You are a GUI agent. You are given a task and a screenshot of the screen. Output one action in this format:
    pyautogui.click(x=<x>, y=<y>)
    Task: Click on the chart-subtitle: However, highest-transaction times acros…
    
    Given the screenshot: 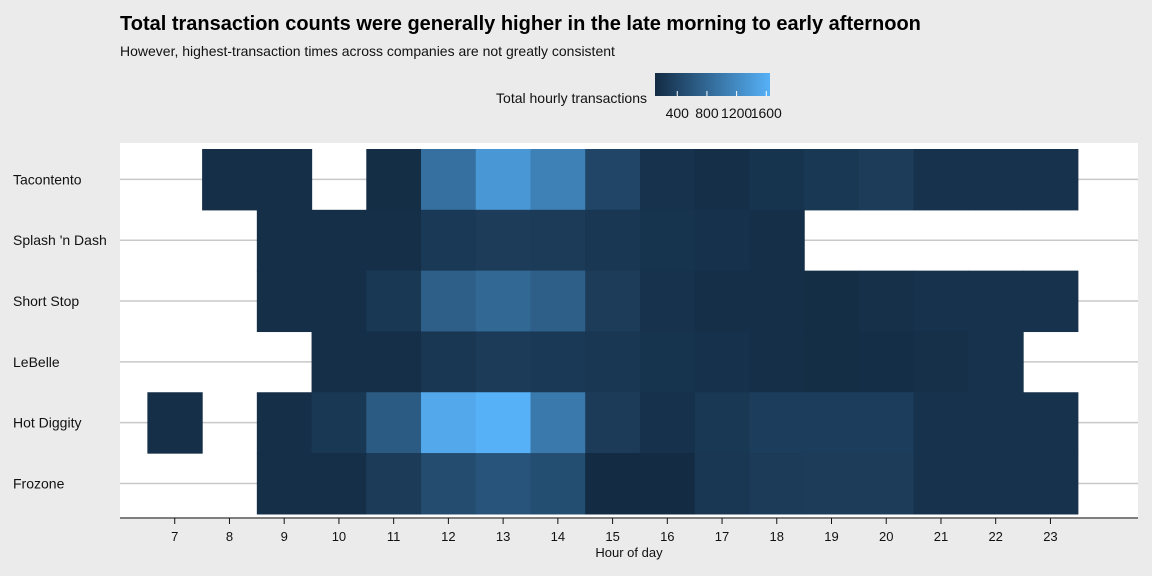 What is the action you would take?
    pyautogui.click(x=367, y=51)
    